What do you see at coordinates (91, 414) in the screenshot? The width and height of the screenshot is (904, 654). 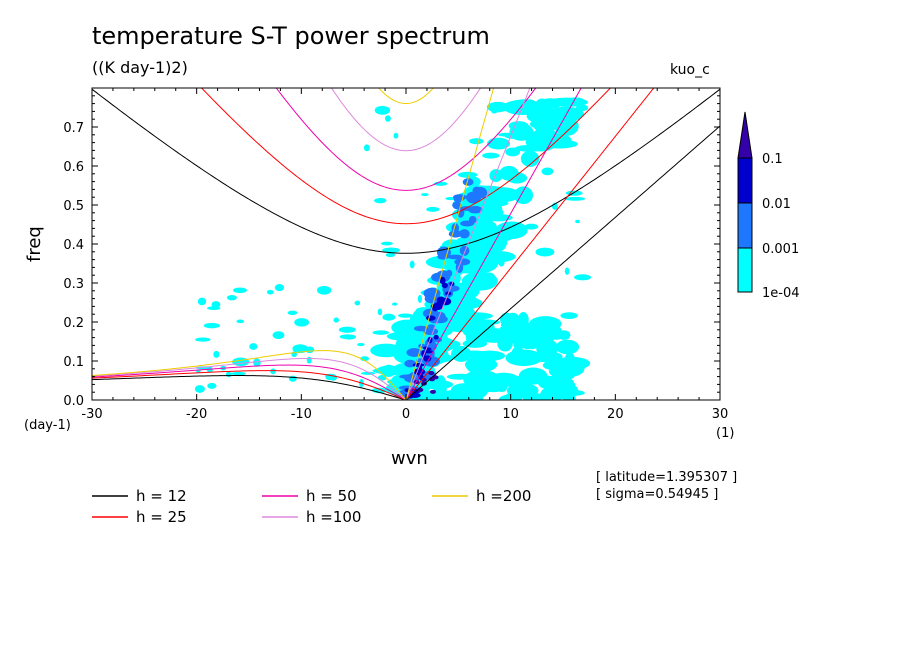 I see `x-tick-label: -30` at bounding box center [91, 414].